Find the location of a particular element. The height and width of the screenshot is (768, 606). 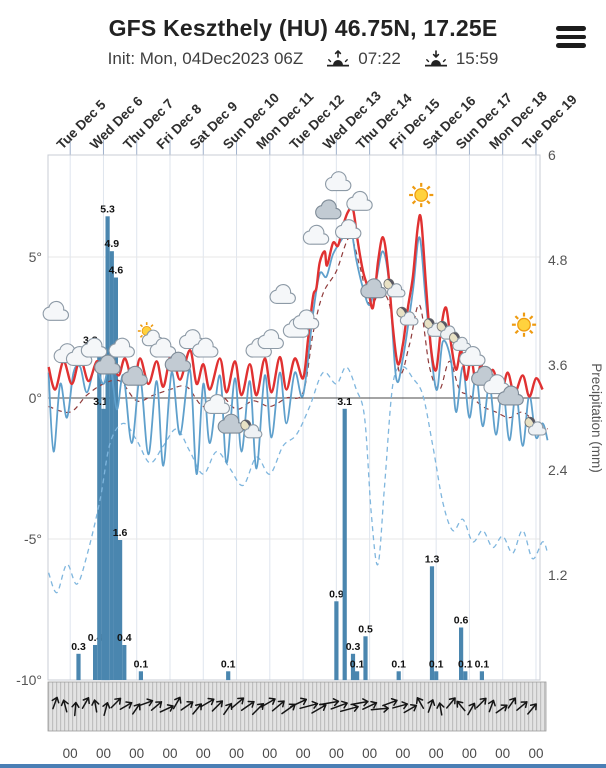

y-right-tick-label: 1.2 is located at coordinates (558, 575).